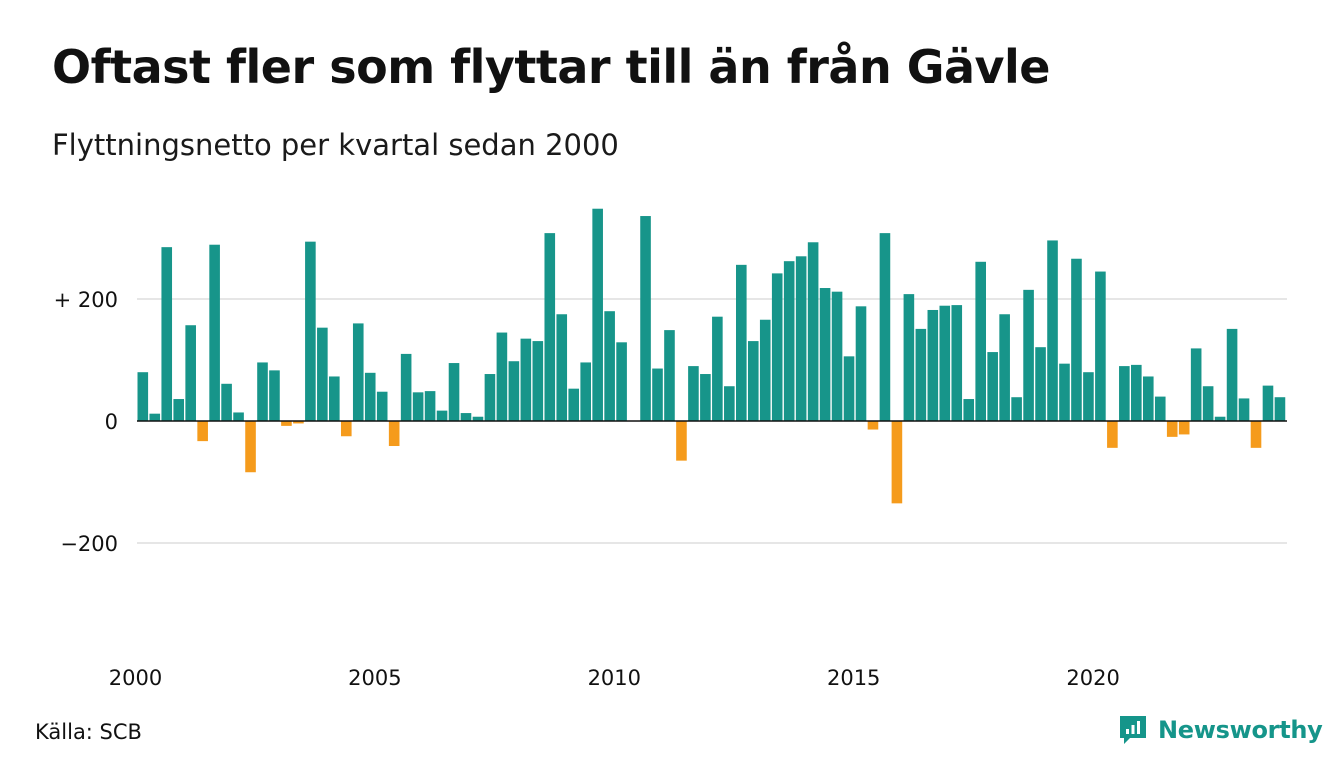 Image resolution: width=1340 pixels, height=780 pixels. Describe the element at coordinates (335, 145) in the screenshot. I see `chart-subtitle: Flyttningsnetto per kvartal sedan 2000` at that location.